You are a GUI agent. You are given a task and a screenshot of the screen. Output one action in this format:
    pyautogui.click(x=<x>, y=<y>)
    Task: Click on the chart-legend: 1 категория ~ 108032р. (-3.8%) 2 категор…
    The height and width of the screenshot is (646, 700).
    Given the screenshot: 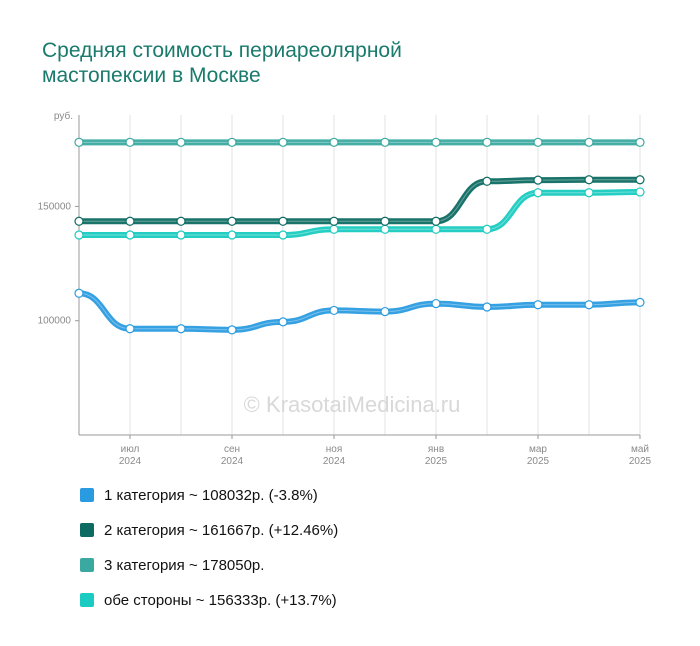 What is the action you would take?
    pyautogui.click(x=209, y=556)
    